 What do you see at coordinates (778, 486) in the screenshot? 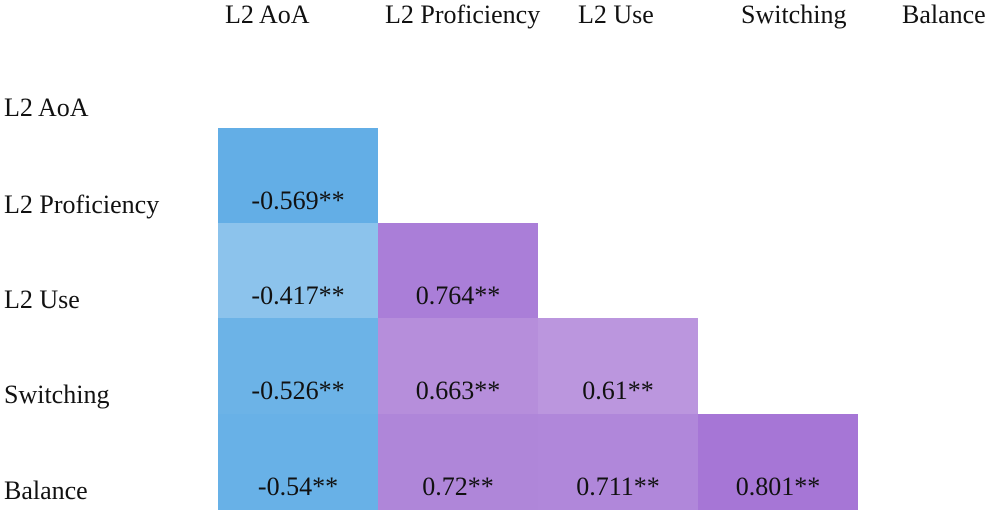
I see `cell-value-label: 0.801**` at bounding box center [778, 486].